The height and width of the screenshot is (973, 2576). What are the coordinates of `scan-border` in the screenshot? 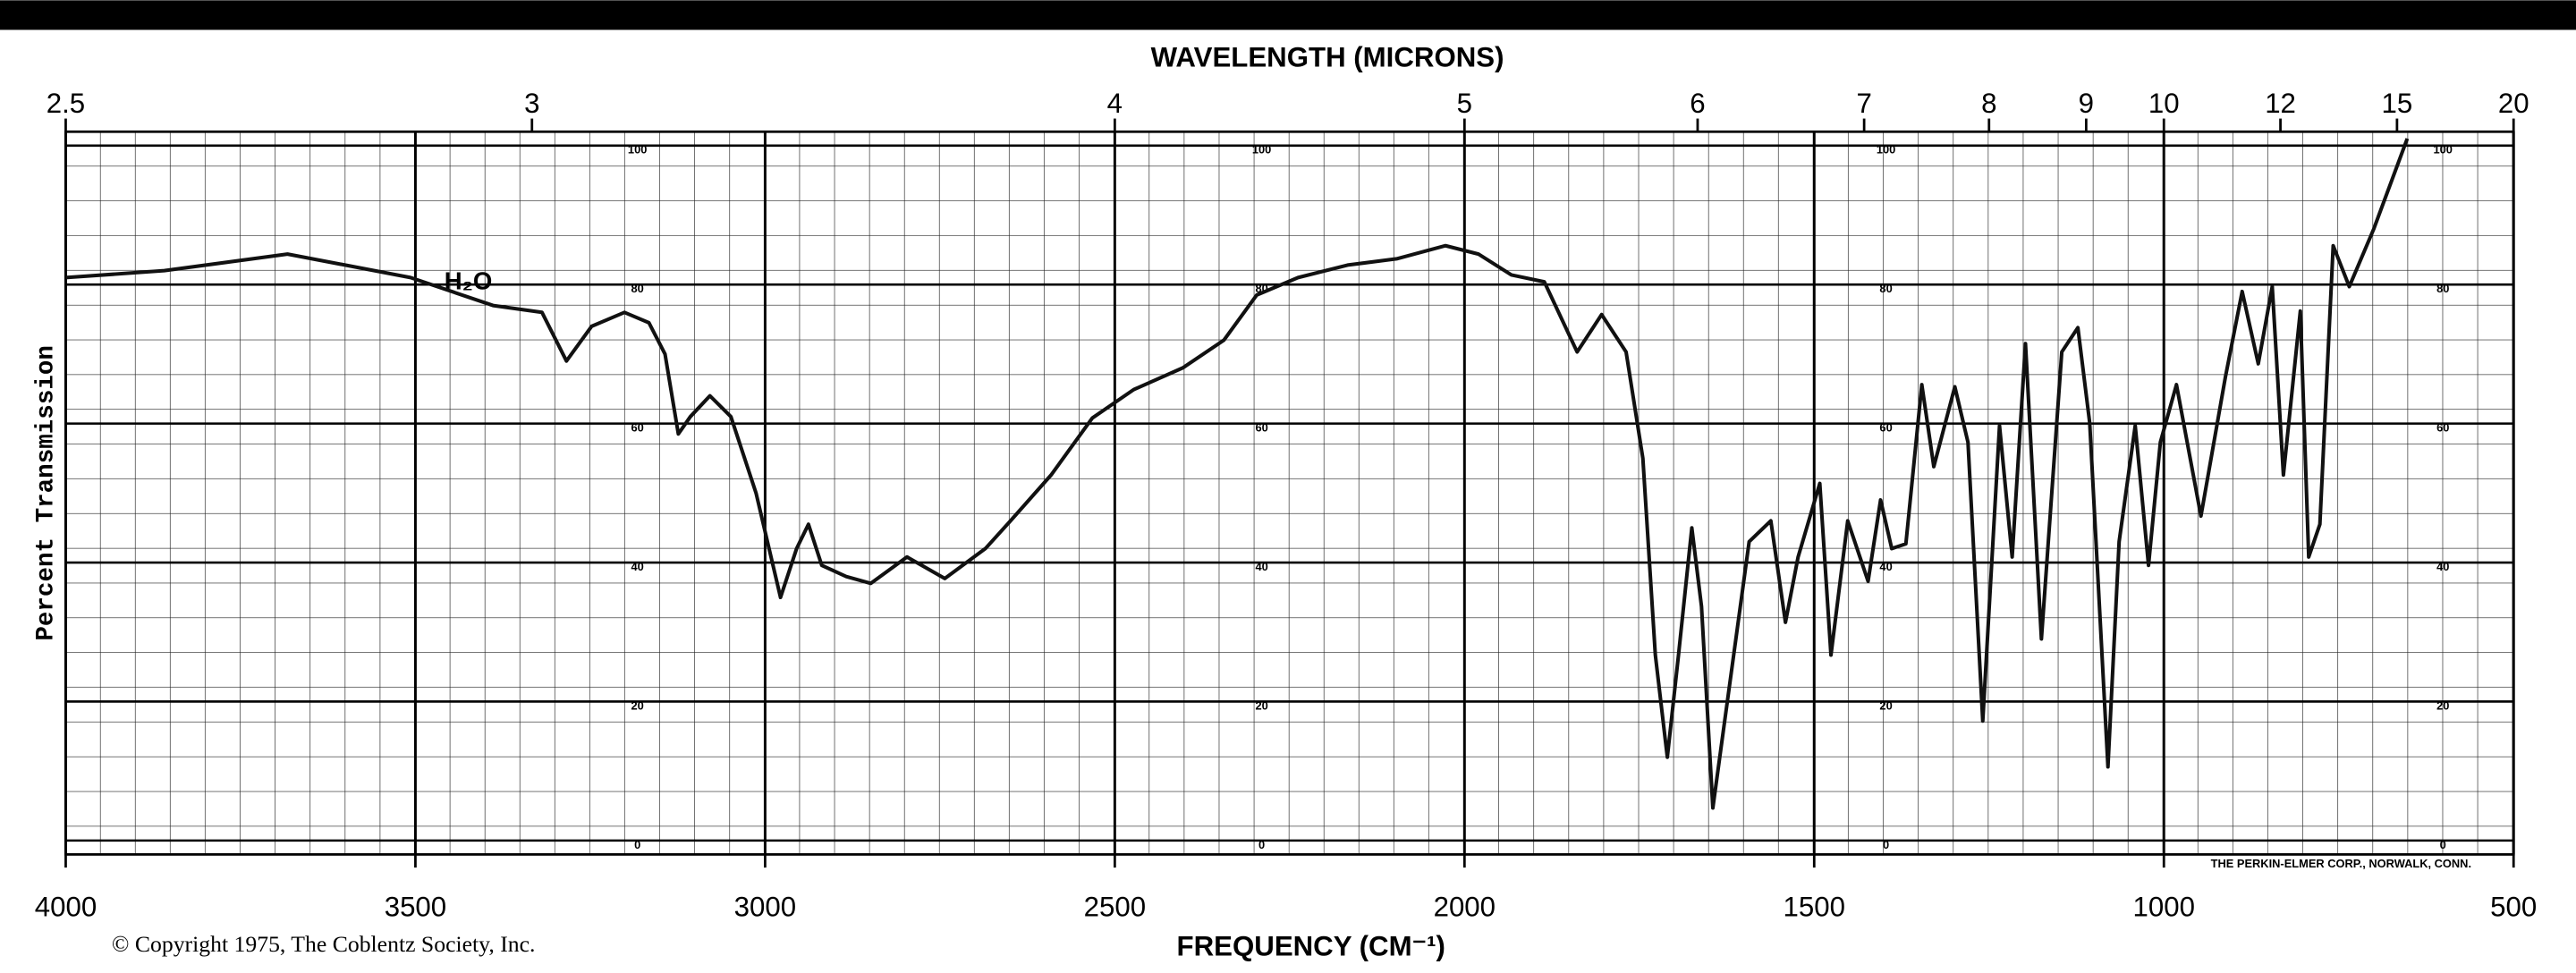 It's located at (1288, 15).